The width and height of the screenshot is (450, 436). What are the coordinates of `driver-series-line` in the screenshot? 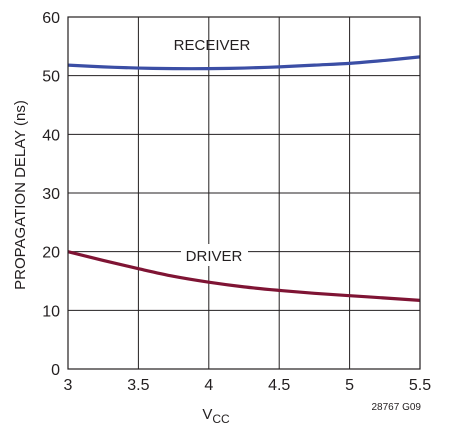 It's located at (244, 276).